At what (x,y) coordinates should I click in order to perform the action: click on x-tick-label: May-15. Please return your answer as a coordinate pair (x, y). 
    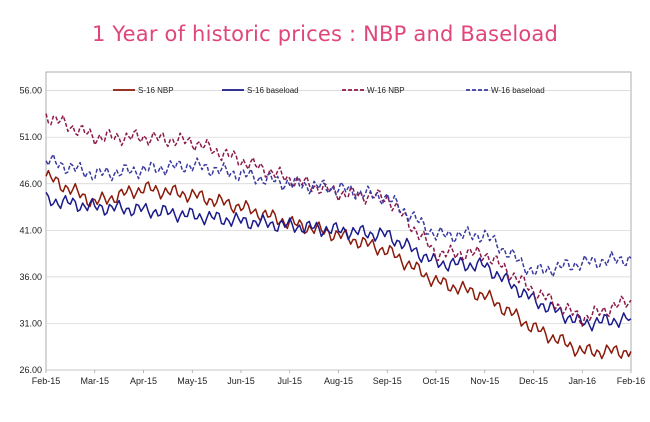
    Looking at the image, I should click on (192, 381).